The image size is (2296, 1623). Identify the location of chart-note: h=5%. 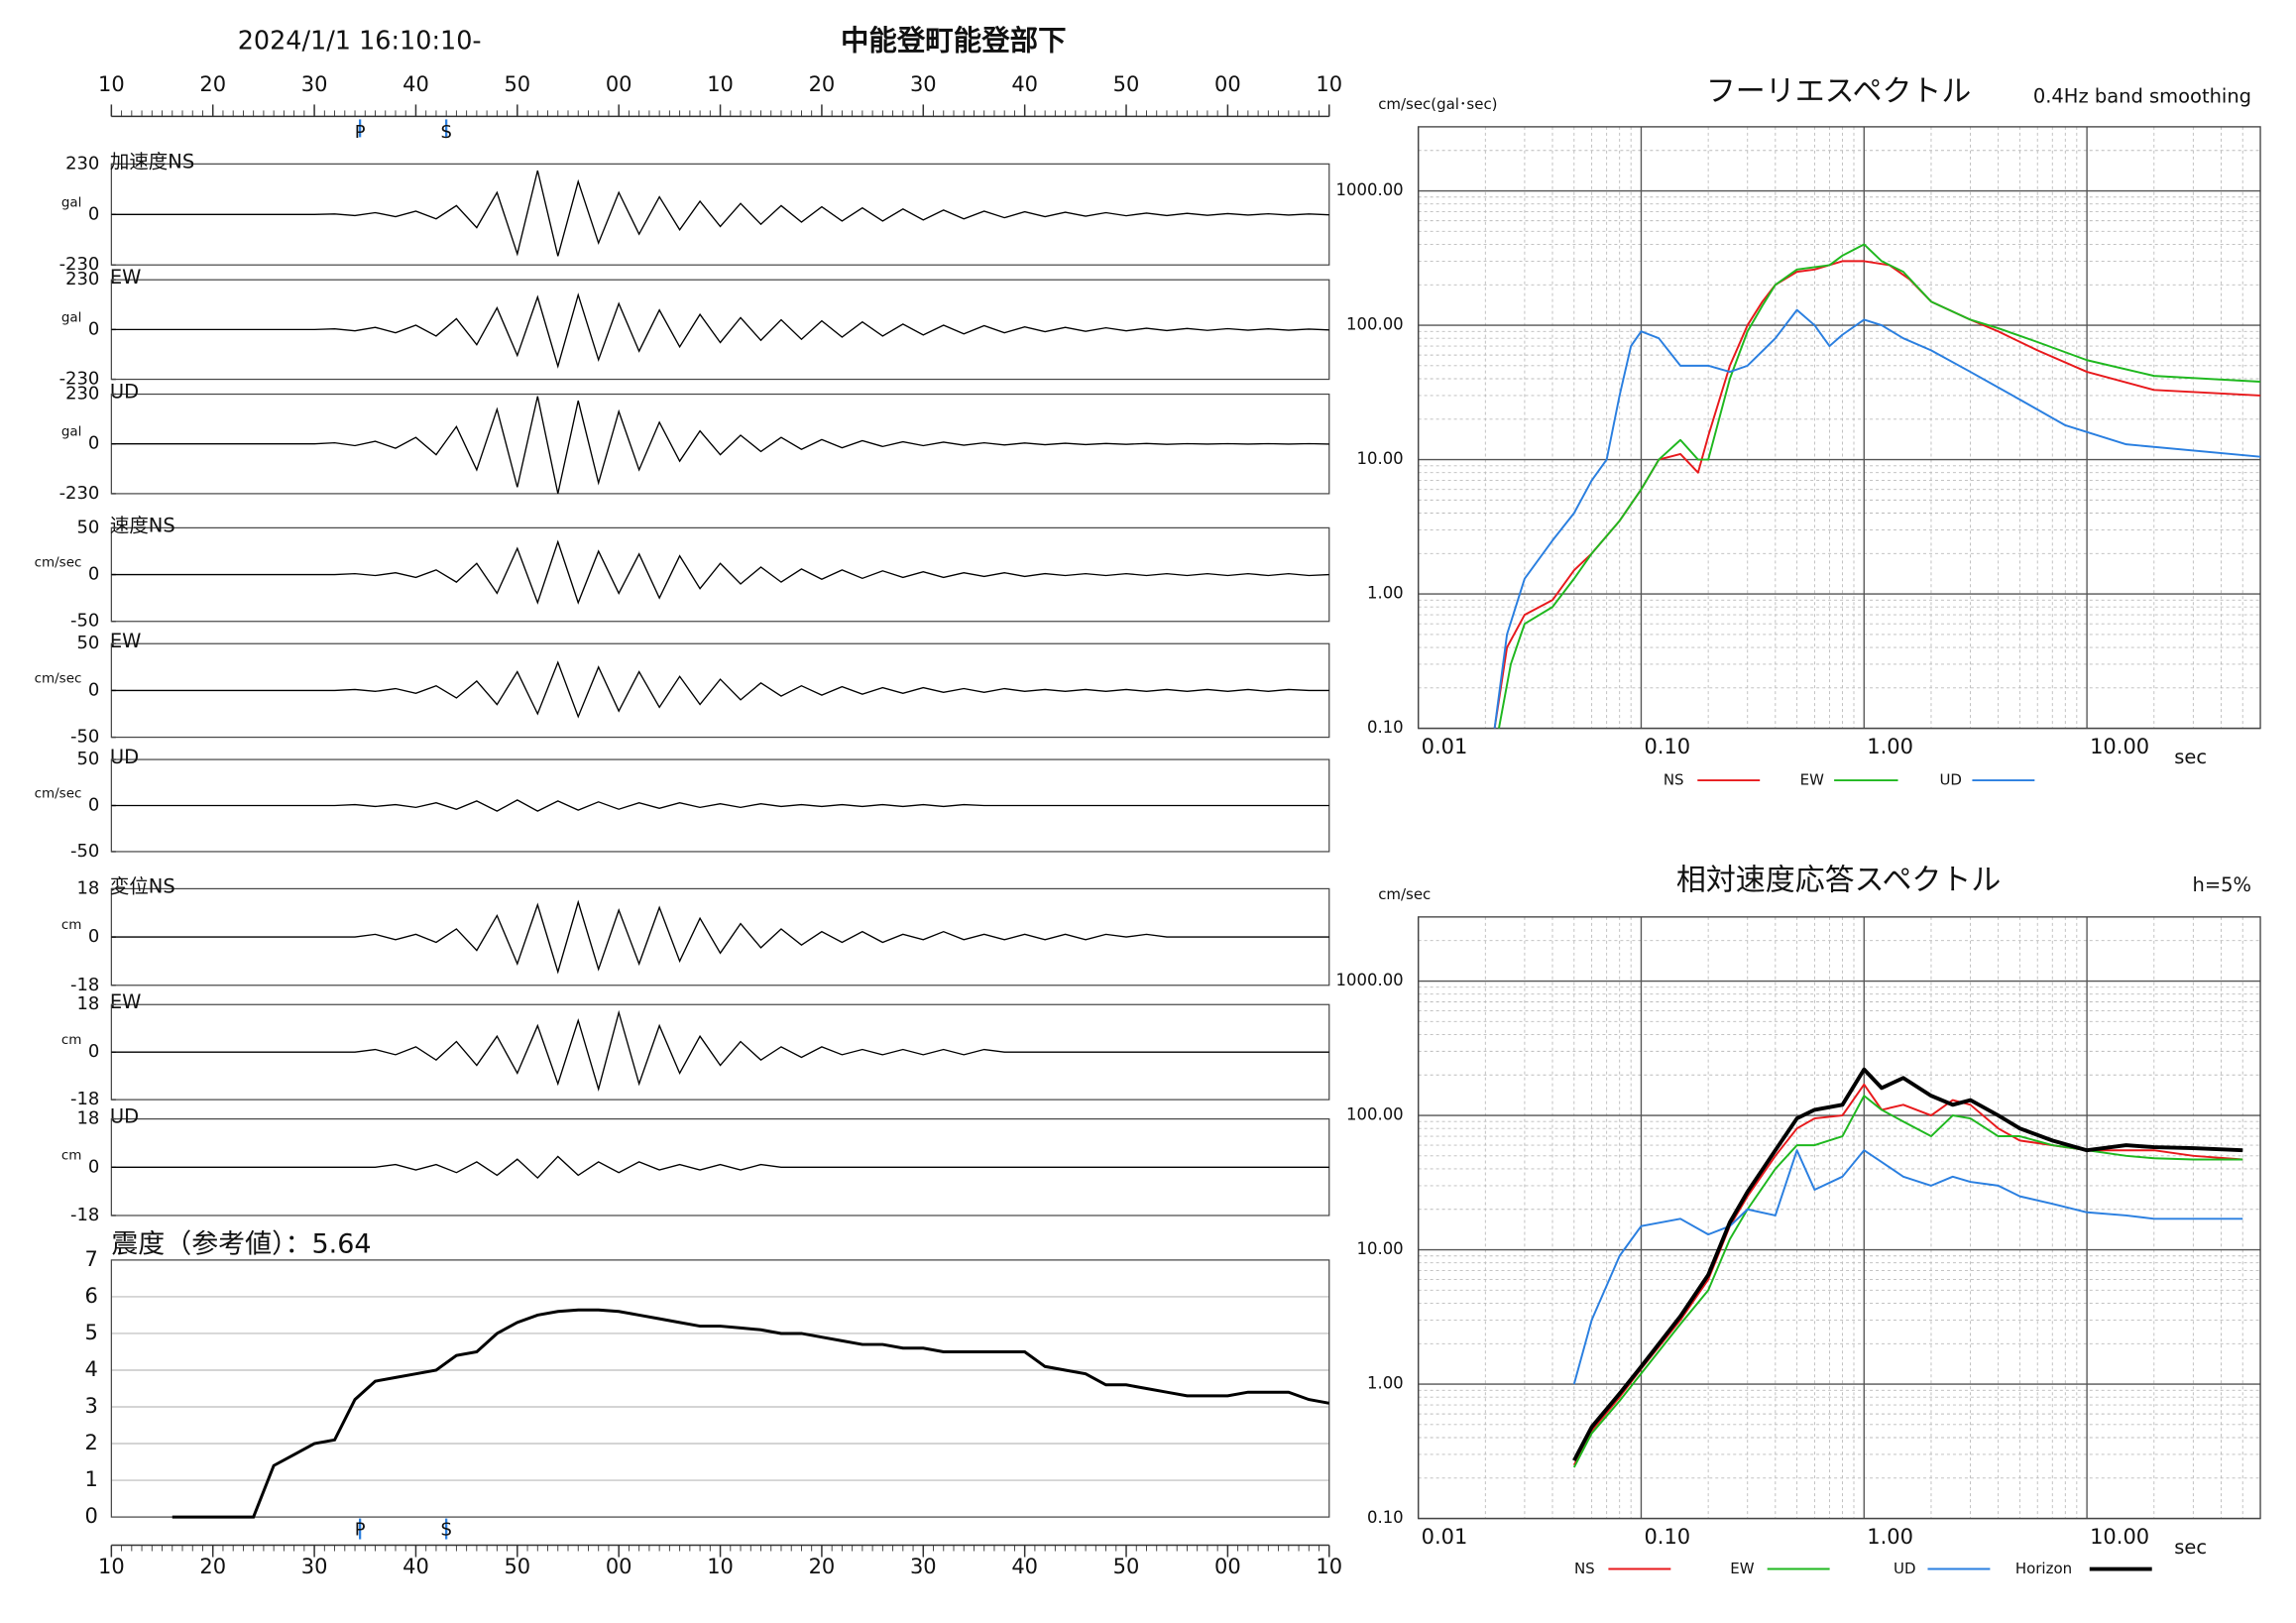
(2222, 884).